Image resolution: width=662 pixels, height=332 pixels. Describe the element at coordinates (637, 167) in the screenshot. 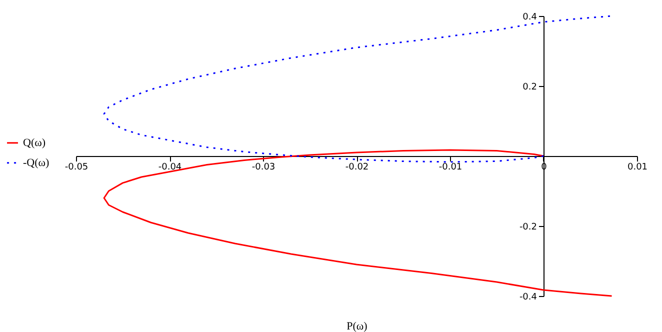

I see `x-tick-label: 0.01` at that location.